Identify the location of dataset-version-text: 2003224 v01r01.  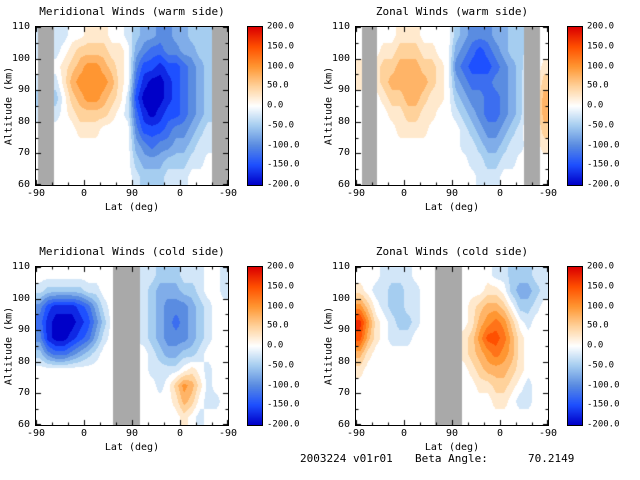
(346, 458).